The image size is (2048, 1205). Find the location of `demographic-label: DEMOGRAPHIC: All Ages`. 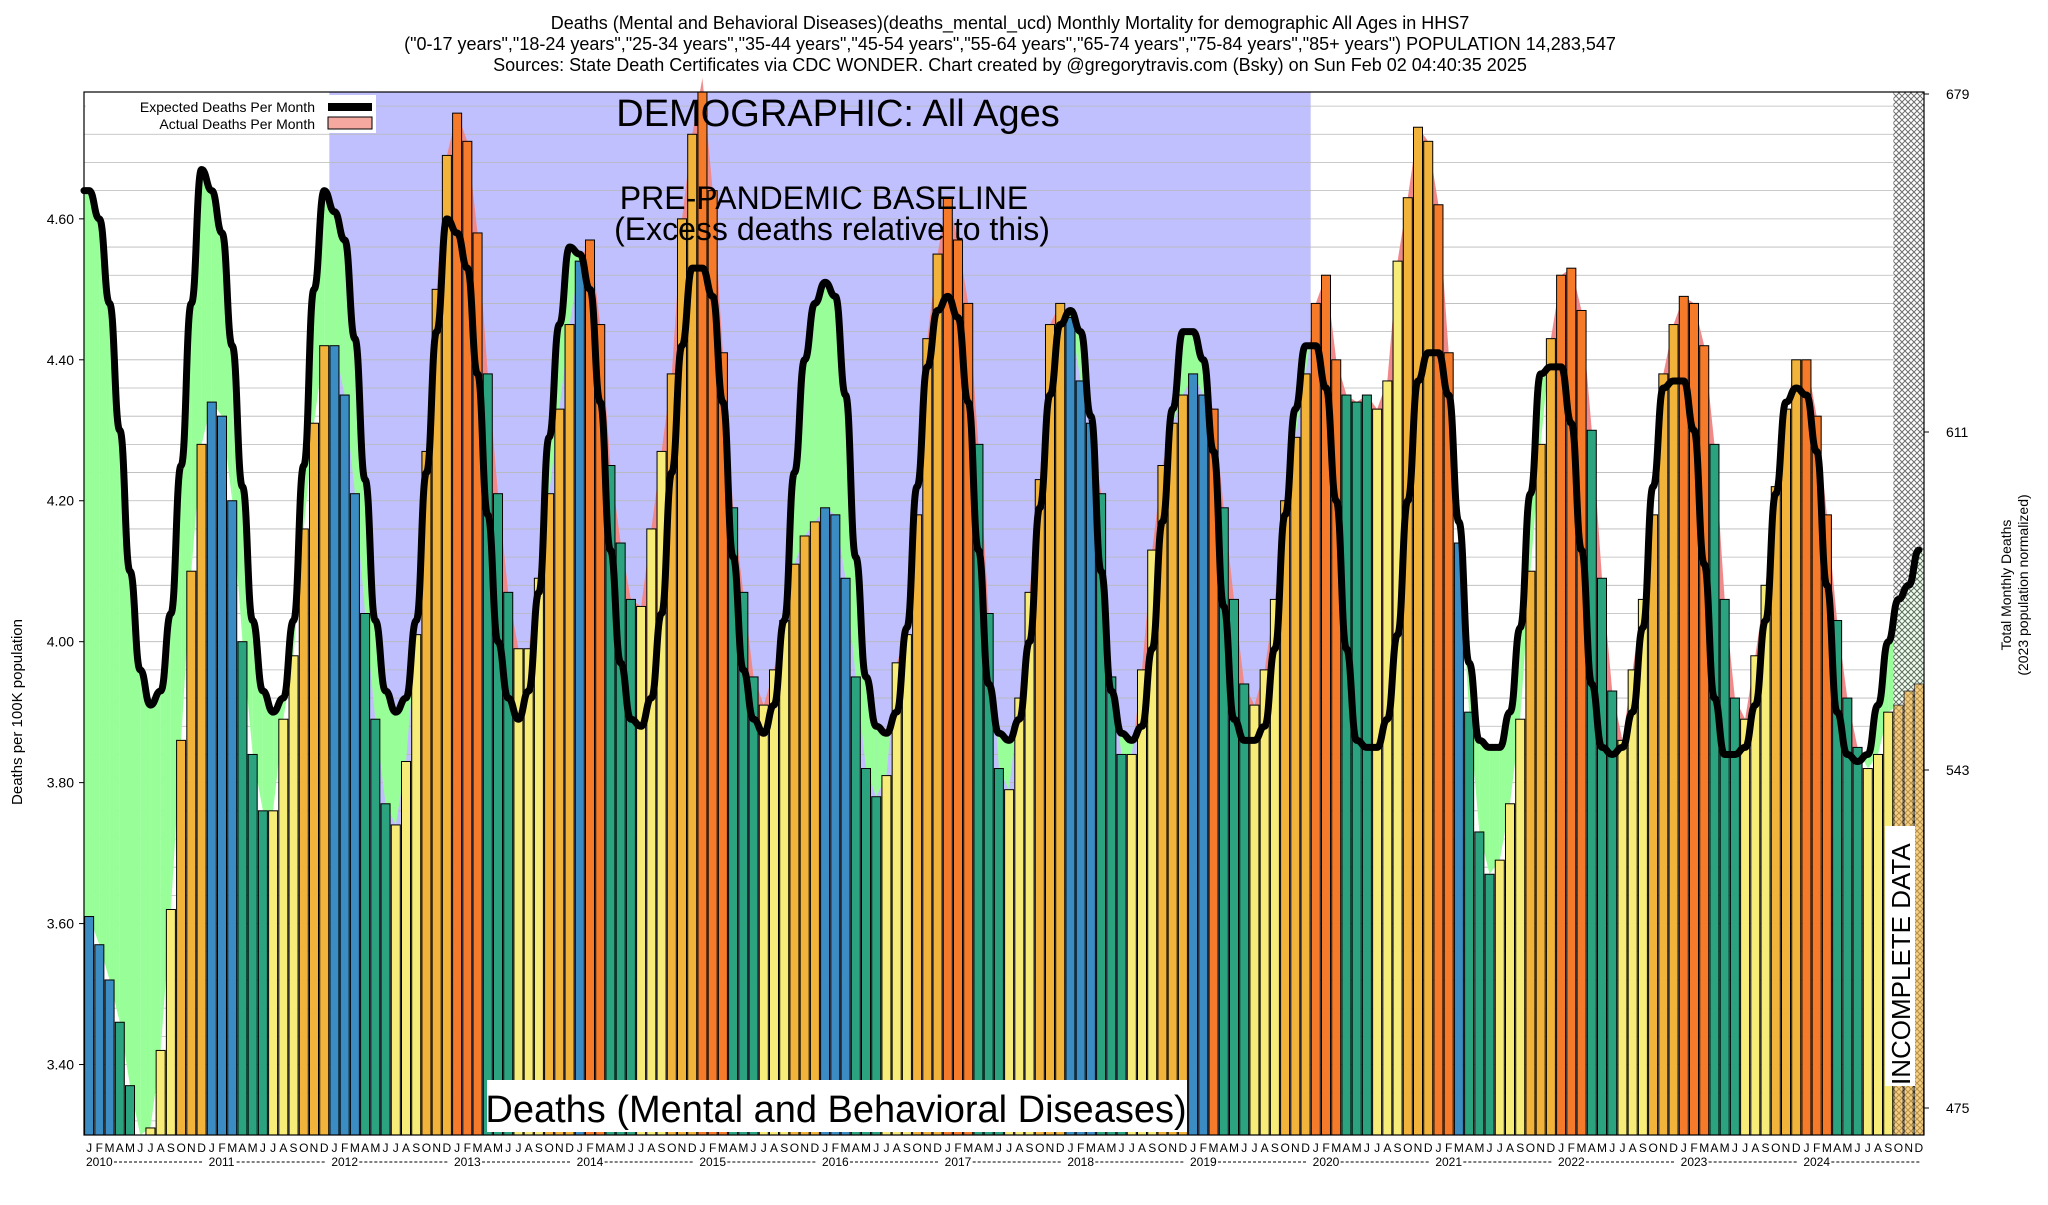

demographic-label: DEMOGRAPHIC: All Ages is located at coordinates (837, 114).